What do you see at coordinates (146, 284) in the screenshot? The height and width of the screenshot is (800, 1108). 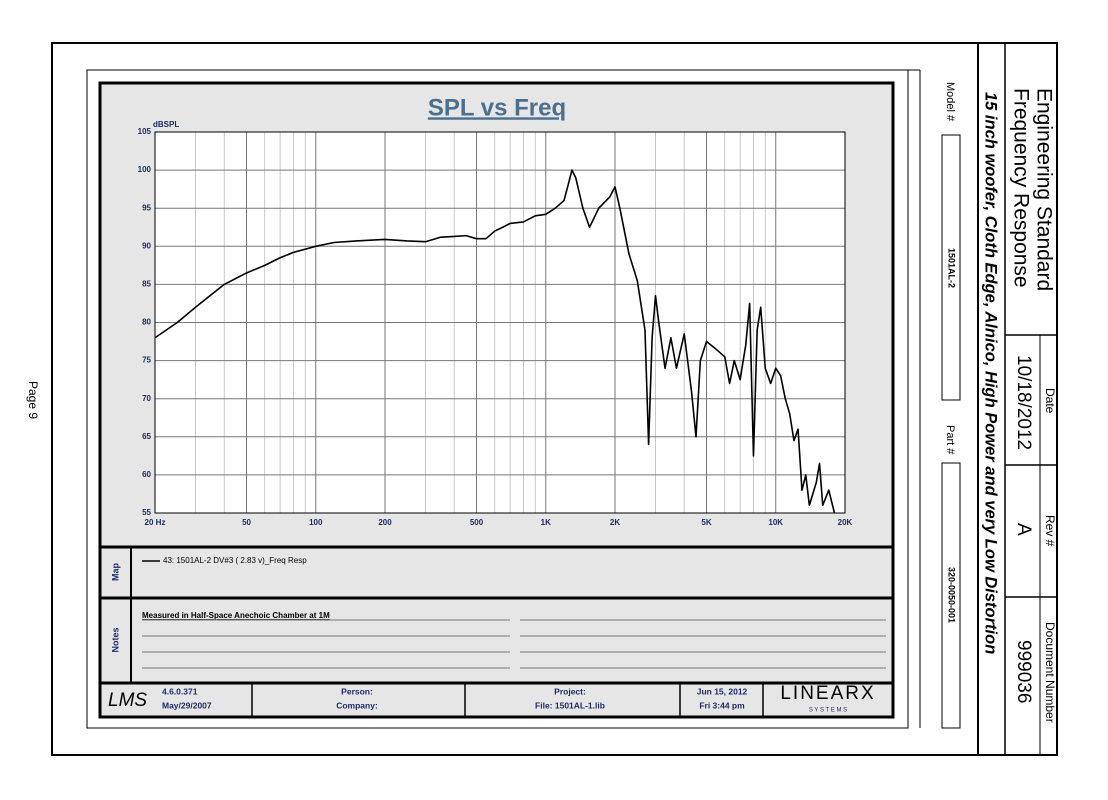 I see `y-tick-label: 85` at bounding box center [146, 284].